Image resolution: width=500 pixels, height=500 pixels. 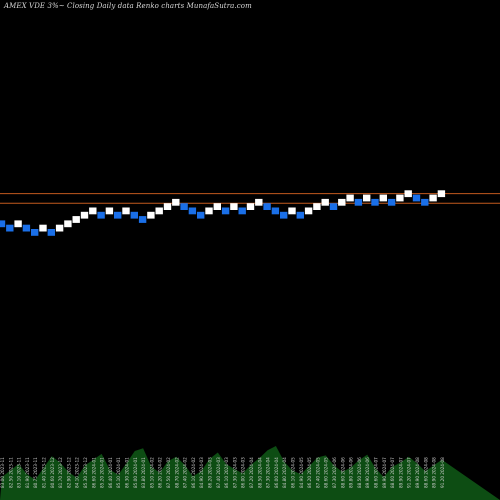 I want to click on brick-label: 86.10 2024-05, so click(x=292, y=472).